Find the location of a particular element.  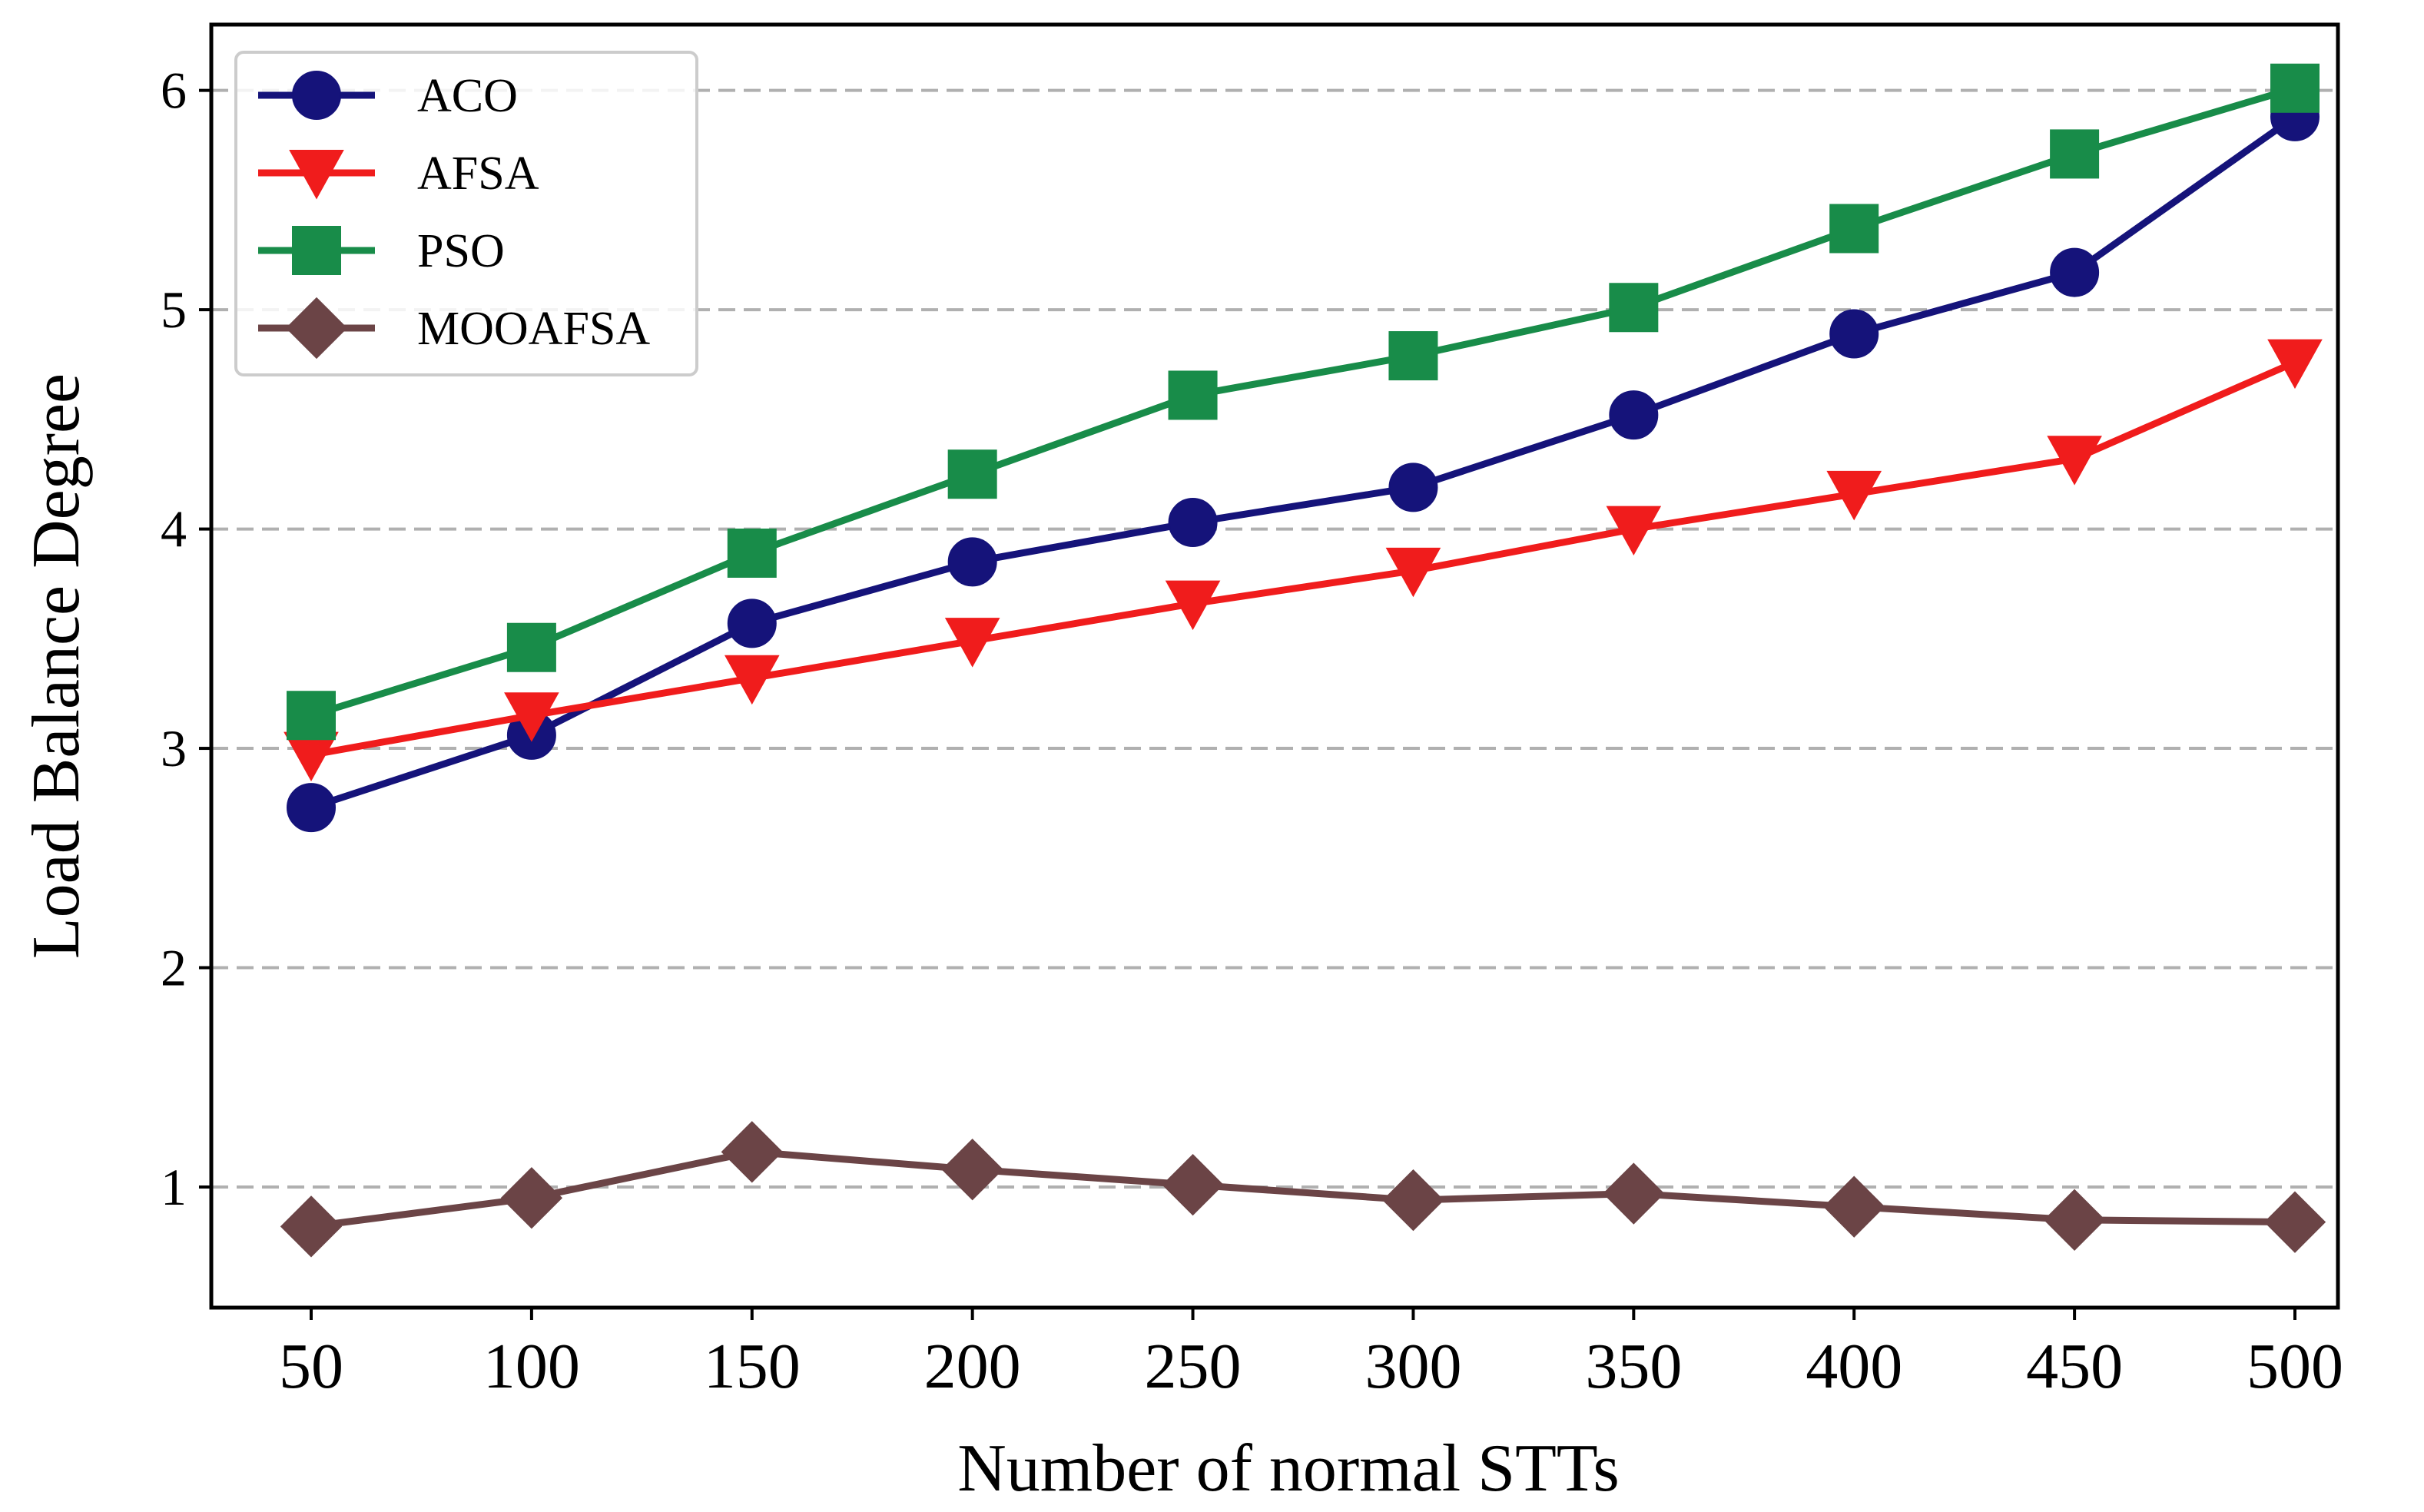

legend-label-mooafsa: MOOAFSA is located at coordinates (533, 329).